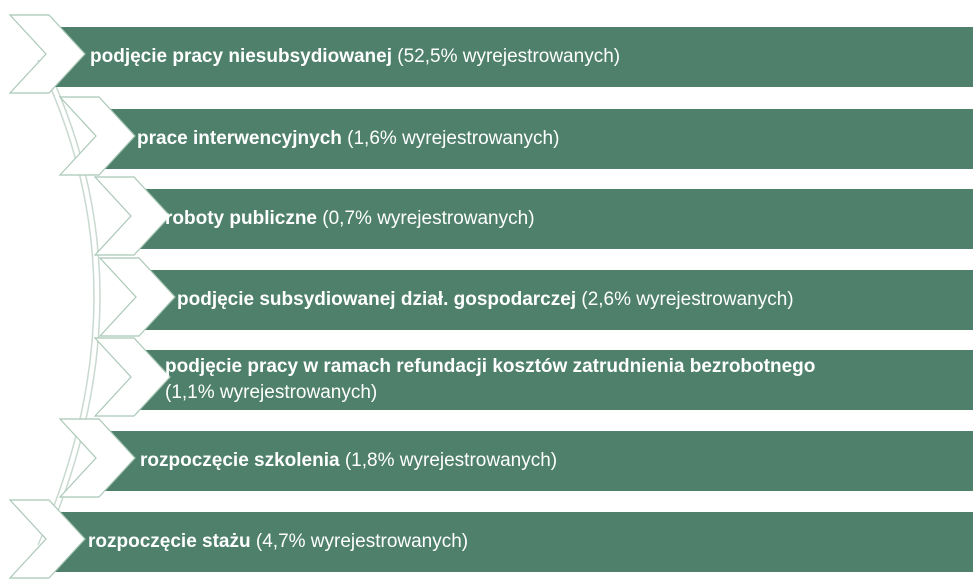  Describe the element at coordinates (241, 218) in the screenshot. I see `item-label: roboty publiczne` at that location.